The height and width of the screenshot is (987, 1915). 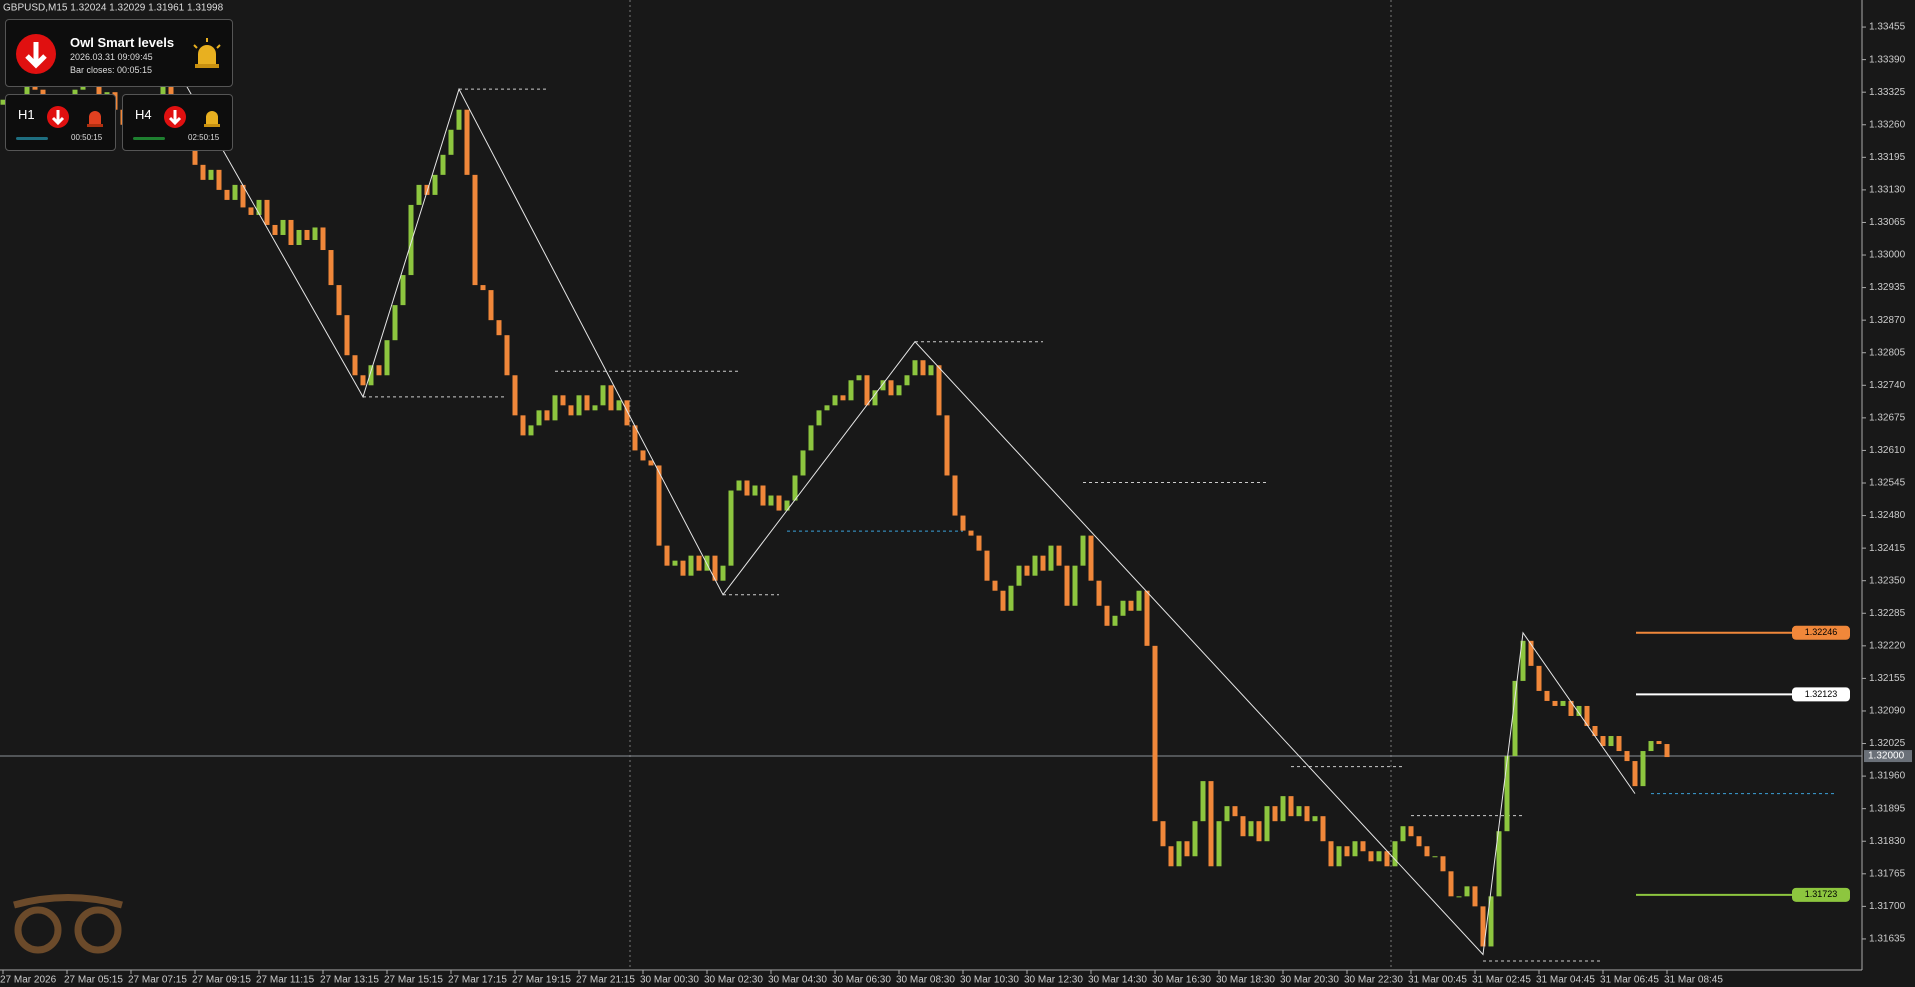 I want to click on y-tick-label: 1.32610, so click(x=1887, y=450).